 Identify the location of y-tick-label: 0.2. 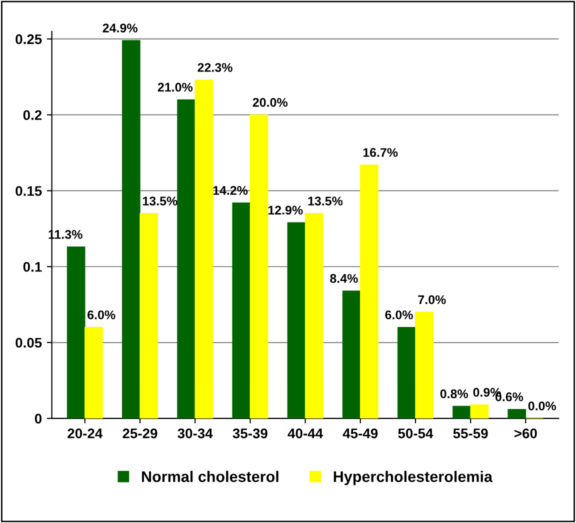
(32, 115).